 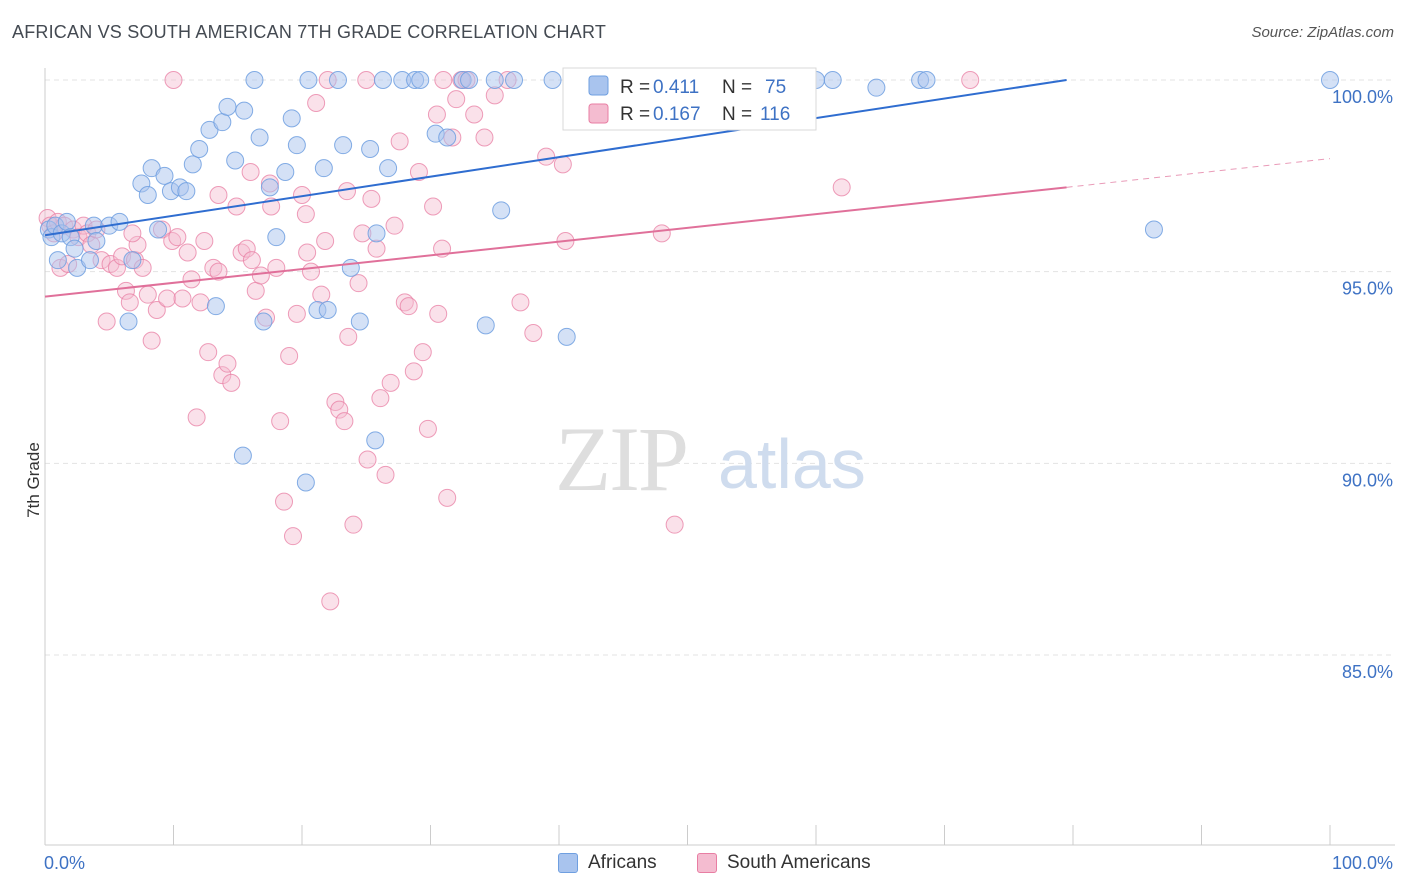 I want to click on y-tick-label-0: 100.0%, so click(x=1362, y=97).